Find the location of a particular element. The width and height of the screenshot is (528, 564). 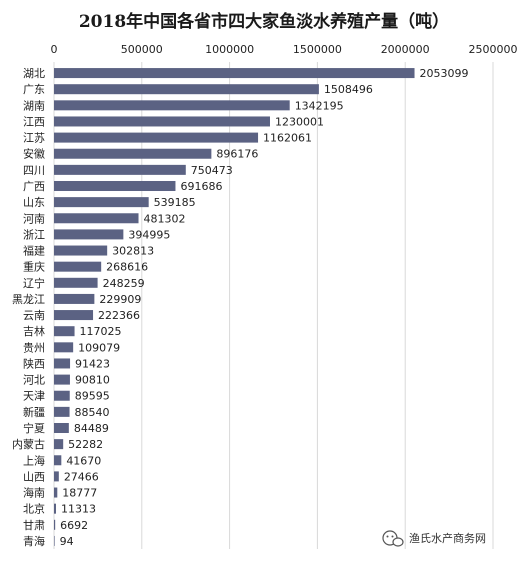

category-label: 陕西 is located at coordinates (34, 363).